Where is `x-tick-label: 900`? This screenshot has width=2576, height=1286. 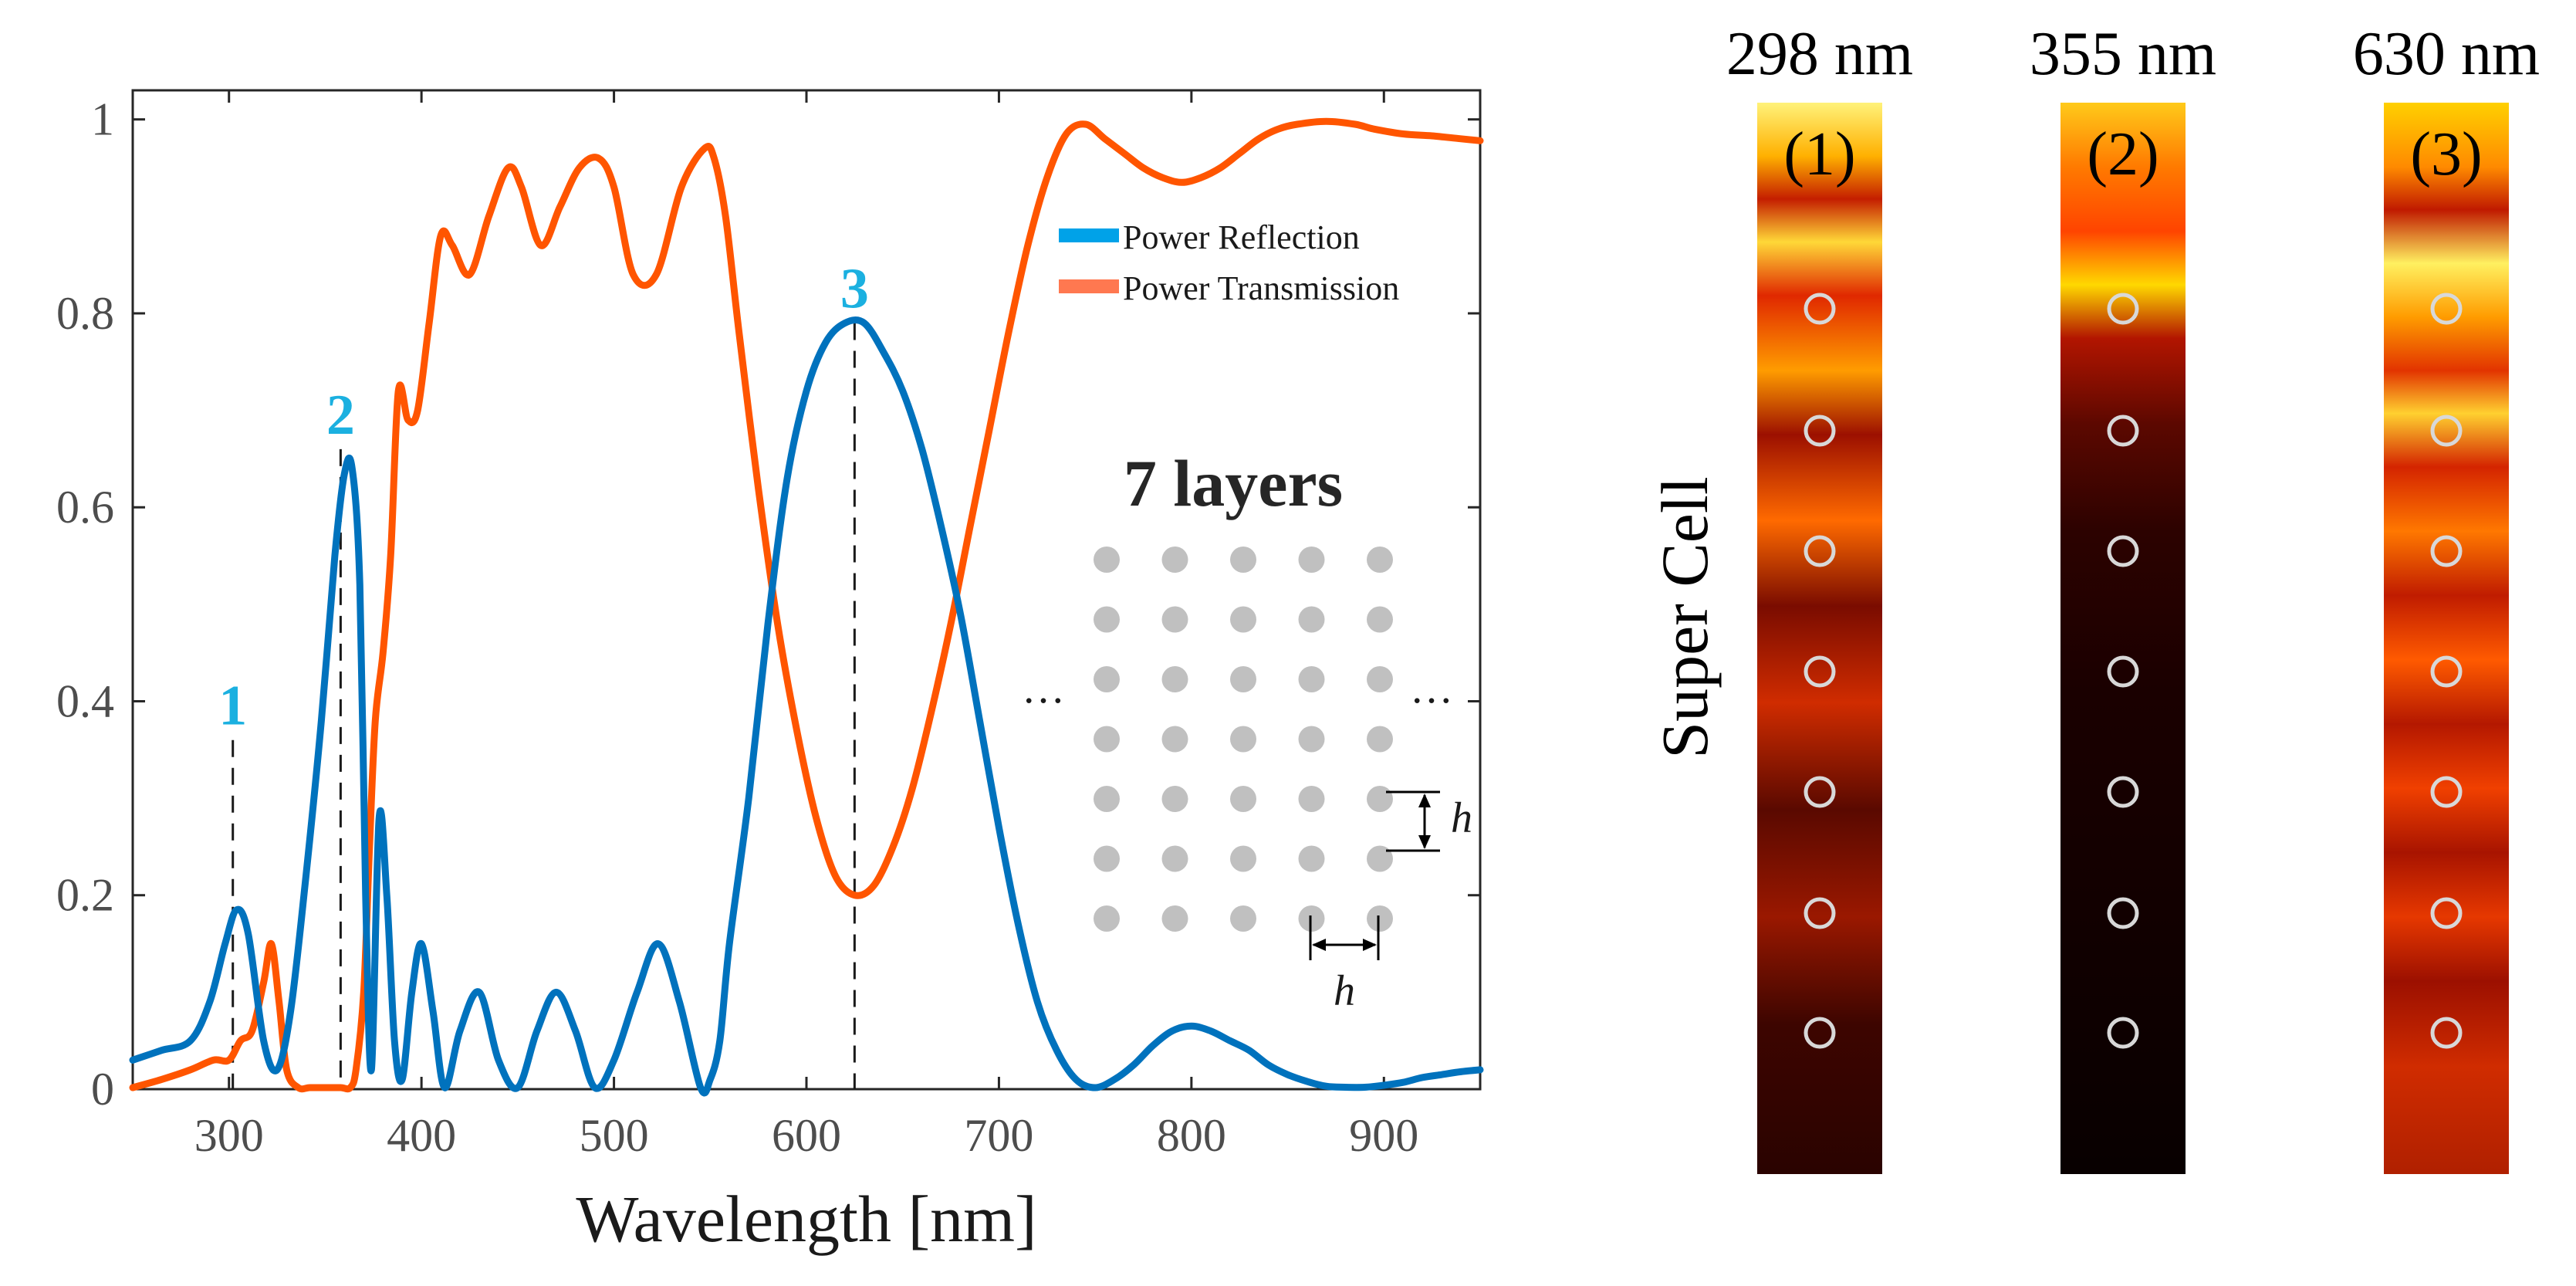 x-tick-label: 900 is located at coordinates (1383, 1135).